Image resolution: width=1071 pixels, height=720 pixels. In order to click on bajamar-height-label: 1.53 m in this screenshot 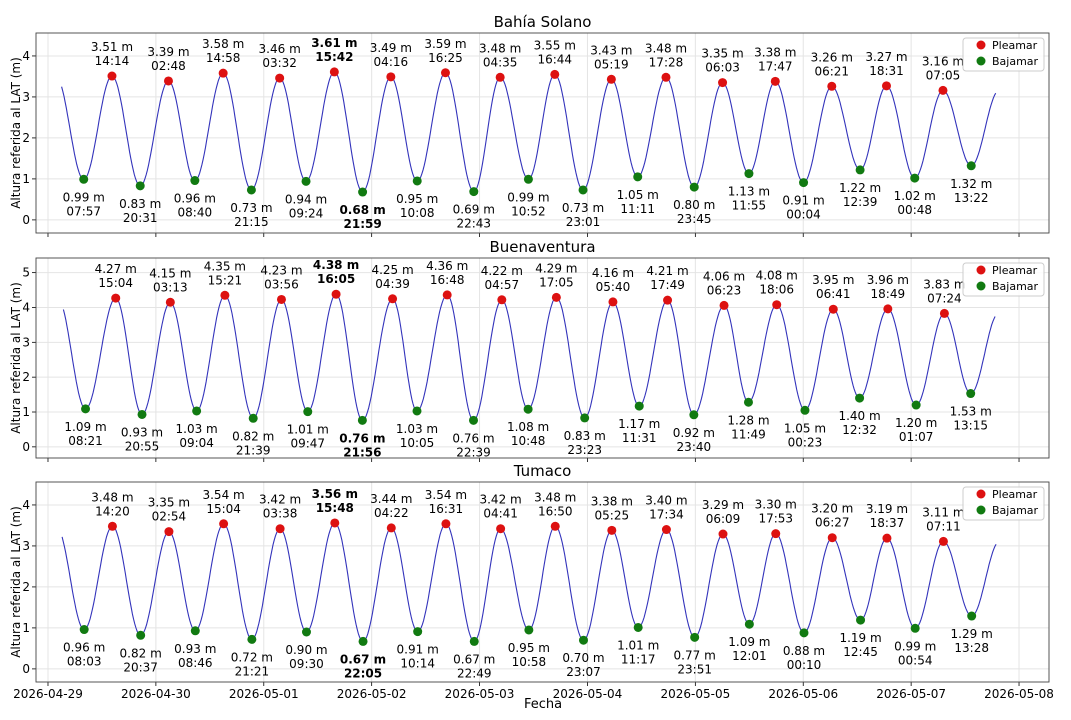, I will do `click(971, 412)`.